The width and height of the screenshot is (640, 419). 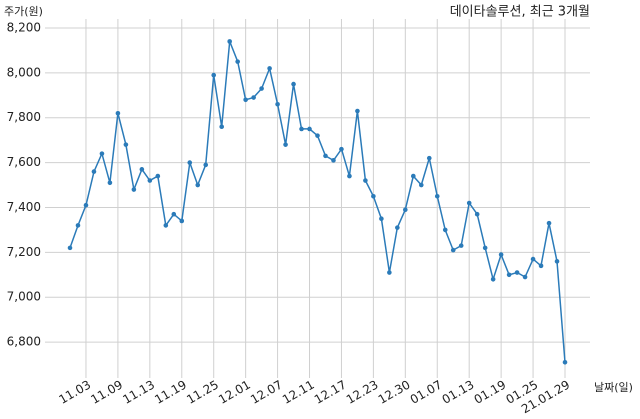 I want to click on x-tick-label: 01.19, so click(x=490, y=392).